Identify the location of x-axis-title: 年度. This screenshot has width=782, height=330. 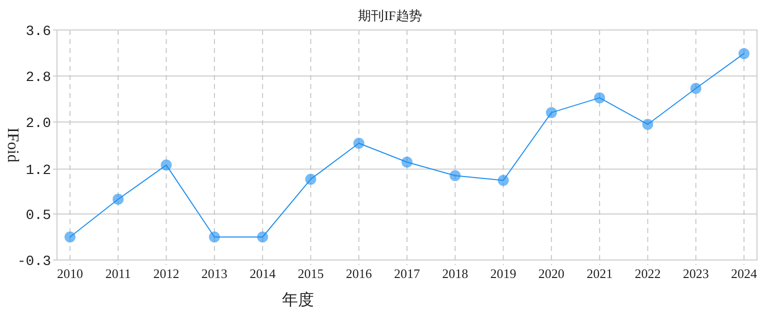
(298, 300).